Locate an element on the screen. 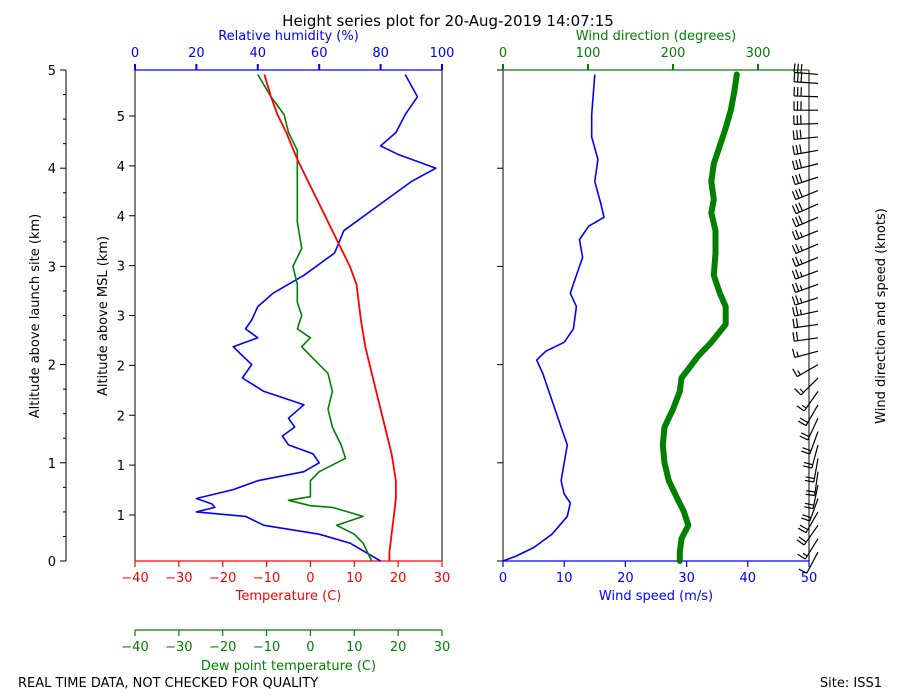 The image size is (900, 700). dewpoint-axis-label: Dew point temperature (C) is located at coordinates (288, 666).